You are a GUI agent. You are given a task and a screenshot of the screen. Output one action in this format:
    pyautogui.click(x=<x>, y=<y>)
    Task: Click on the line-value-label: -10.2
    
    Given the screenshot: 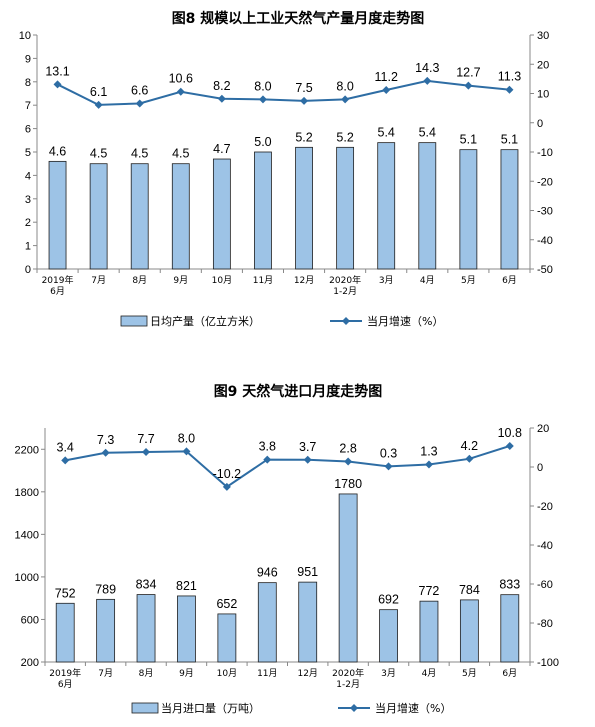 What is the action you would take?
    pyautogui.click(x=227, y=474)
    